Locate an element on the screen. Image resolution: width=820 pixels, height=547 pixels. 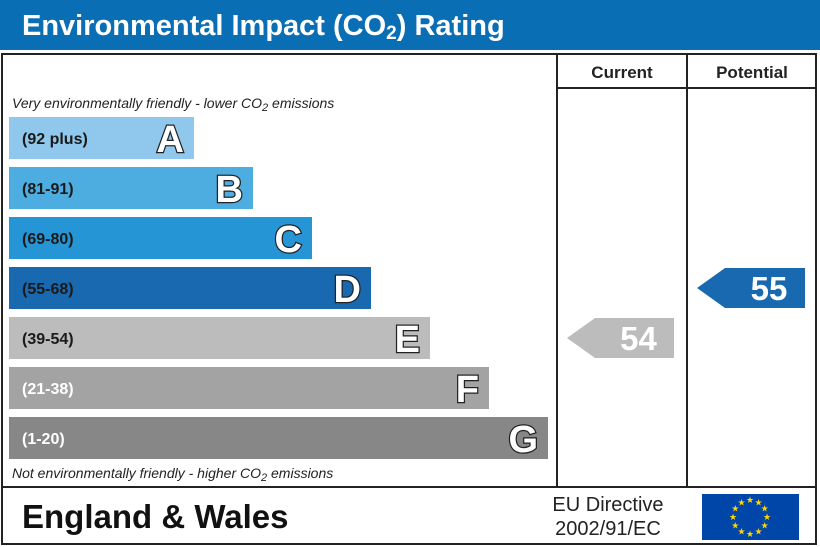
band-B-range: (81-91) is located at coordinates (48, 189).